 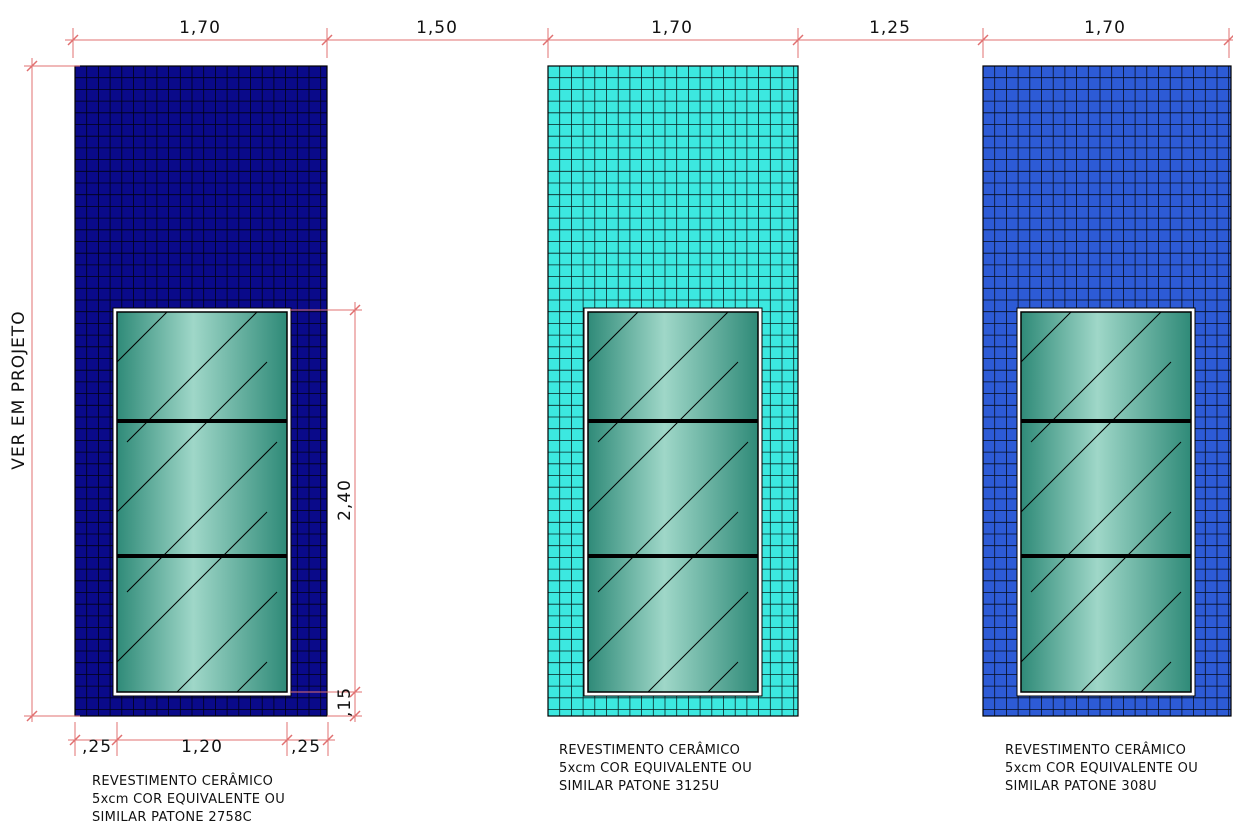 I want to click on bottom-dim-left: ,25, so click(x=97, y=747).